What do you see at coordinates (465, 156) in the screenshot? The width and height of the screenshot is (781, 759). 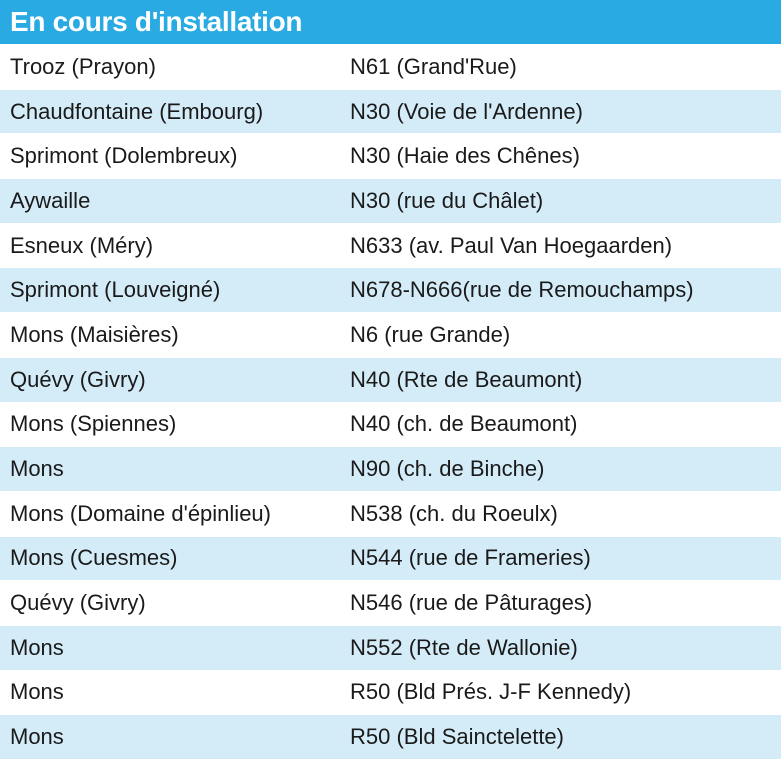 I see `road-cell: N30 (Haie des Chênes)` at bounding box center [465, 156].